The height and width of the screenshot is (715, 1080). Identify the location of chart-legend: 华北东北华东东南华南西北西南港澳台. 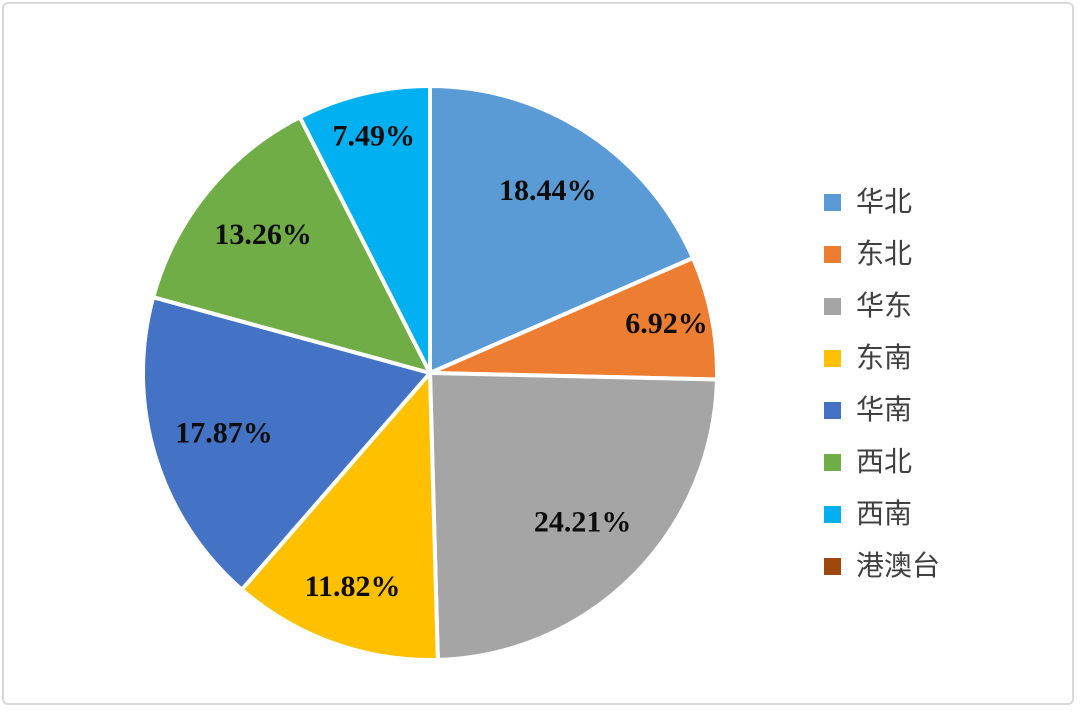
(882, 384).